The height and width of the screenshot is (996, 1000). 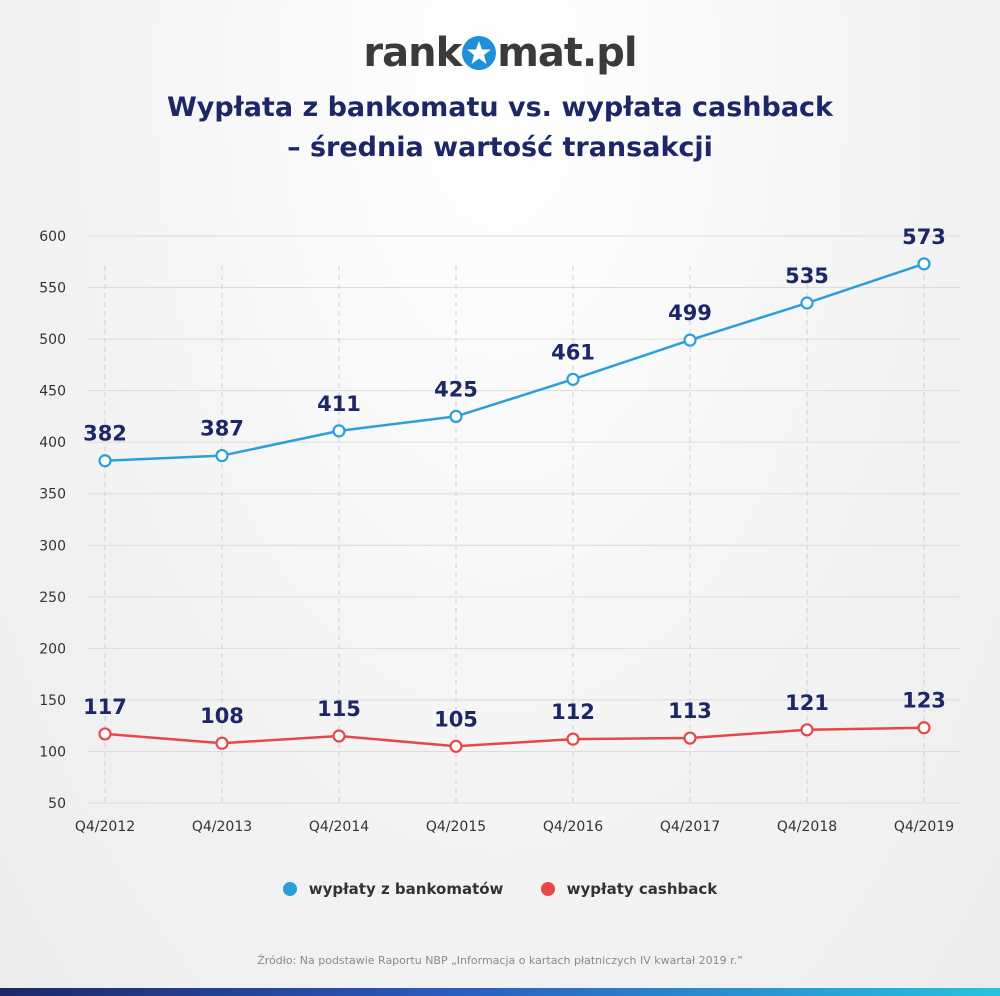 I want to click on data-label-atm-7: 573, so click(x=924, y=237).